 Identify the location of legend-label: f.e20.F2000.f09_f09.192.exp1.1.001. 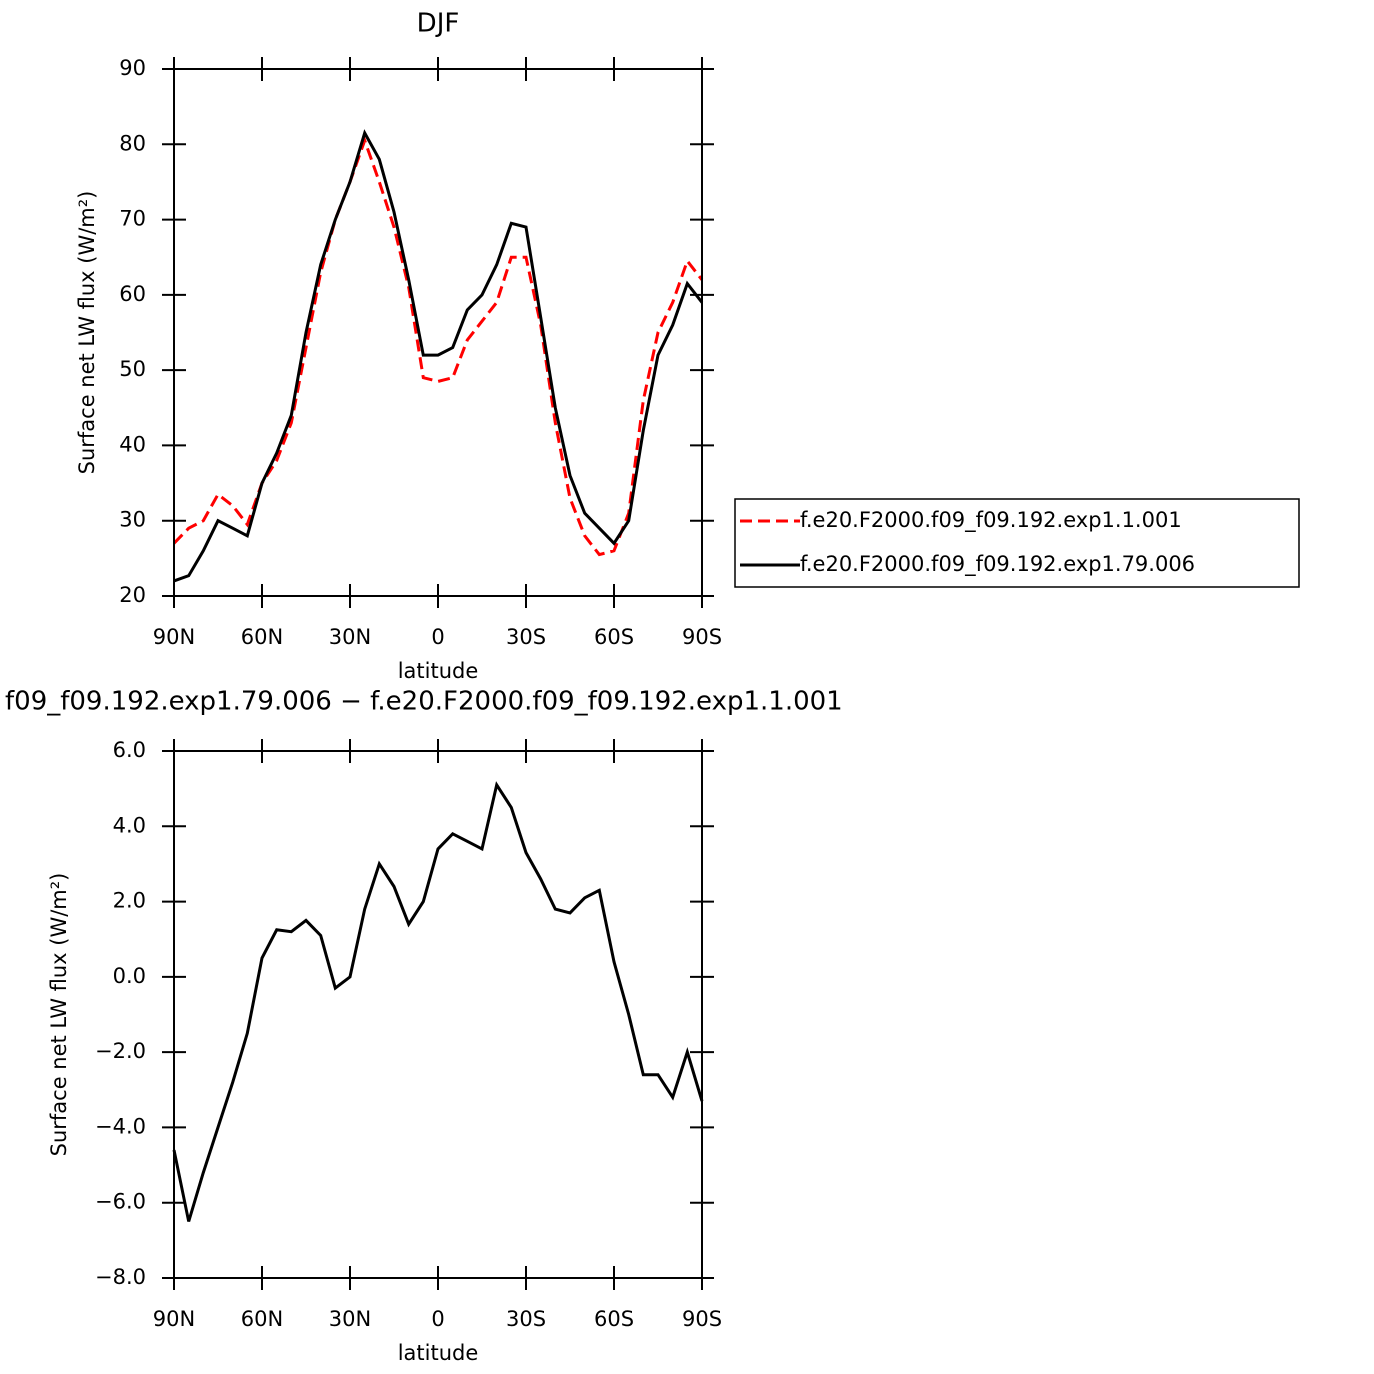
(991, 520).